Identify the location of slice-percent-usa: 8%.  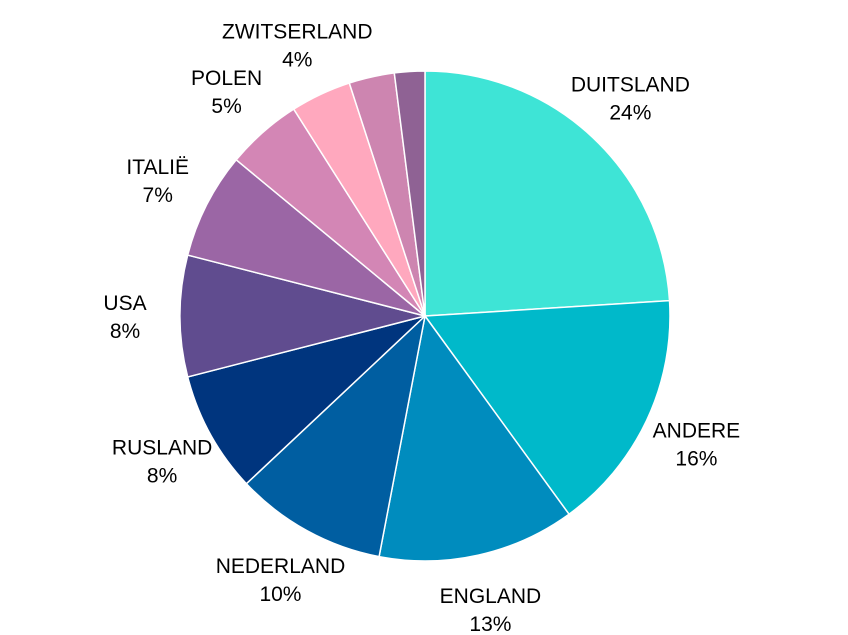
(125, 331).